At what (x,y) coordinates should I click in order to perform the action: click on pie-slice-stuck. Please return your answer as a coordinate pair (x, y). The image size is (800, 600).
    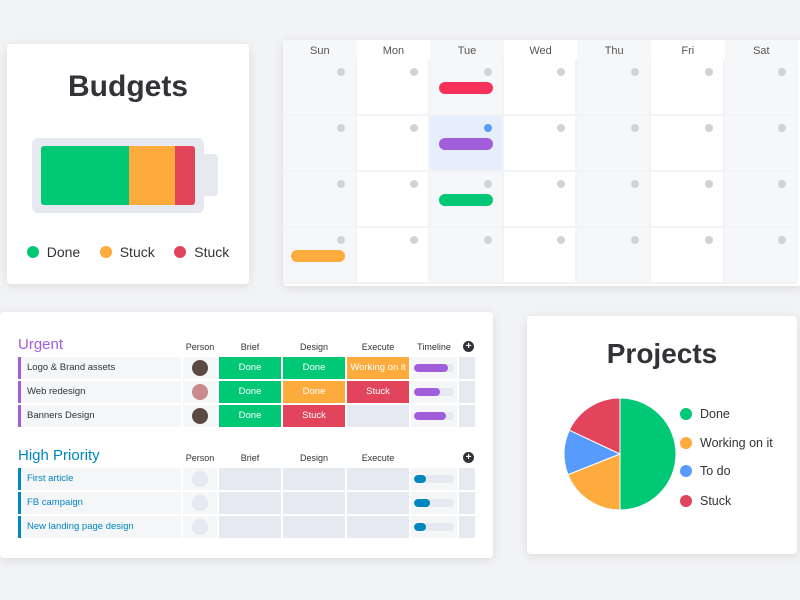
    Looking at the image, I should click on (594, 426).